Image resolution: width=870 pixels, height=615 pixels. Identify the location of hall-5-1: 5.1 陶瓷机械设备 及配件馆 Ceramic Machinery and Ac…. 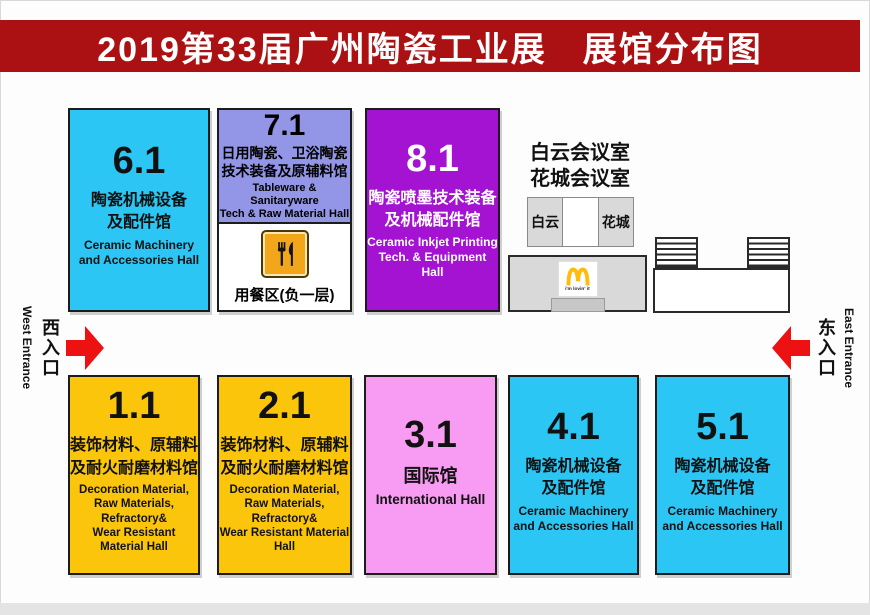
(722, 475).